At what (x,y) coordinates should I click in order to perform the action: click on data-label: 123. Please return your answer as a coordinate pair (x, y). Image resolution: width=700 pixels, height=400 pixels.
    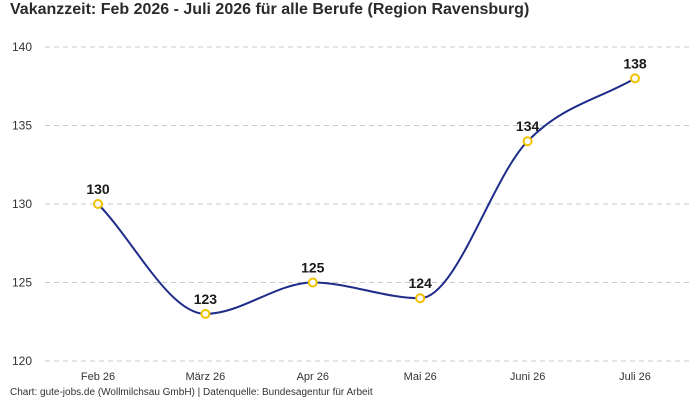
    Looking at the image, I should click on (206, 299).